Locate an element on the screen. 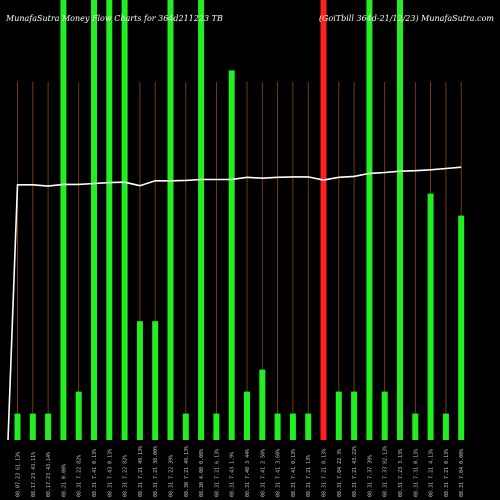  x-tick-label: 08.31 7.21 4.13% is located at coordinates (432, 473).